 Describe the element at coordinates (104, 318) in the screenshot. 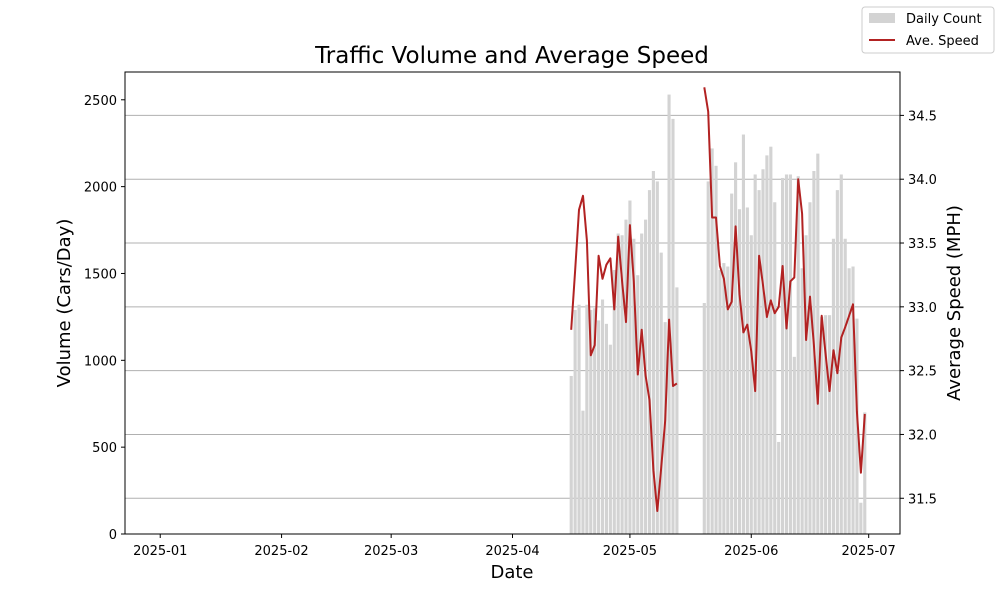

I see `y-axis-left: 0 500 1000 1500 2000 2500` at that location.